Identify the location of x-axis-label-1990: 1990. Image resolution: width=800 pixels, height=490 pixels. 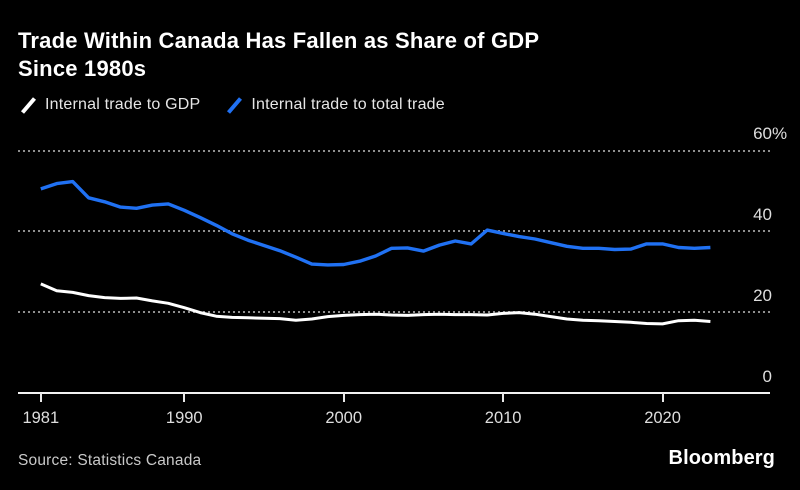
(184, 418).